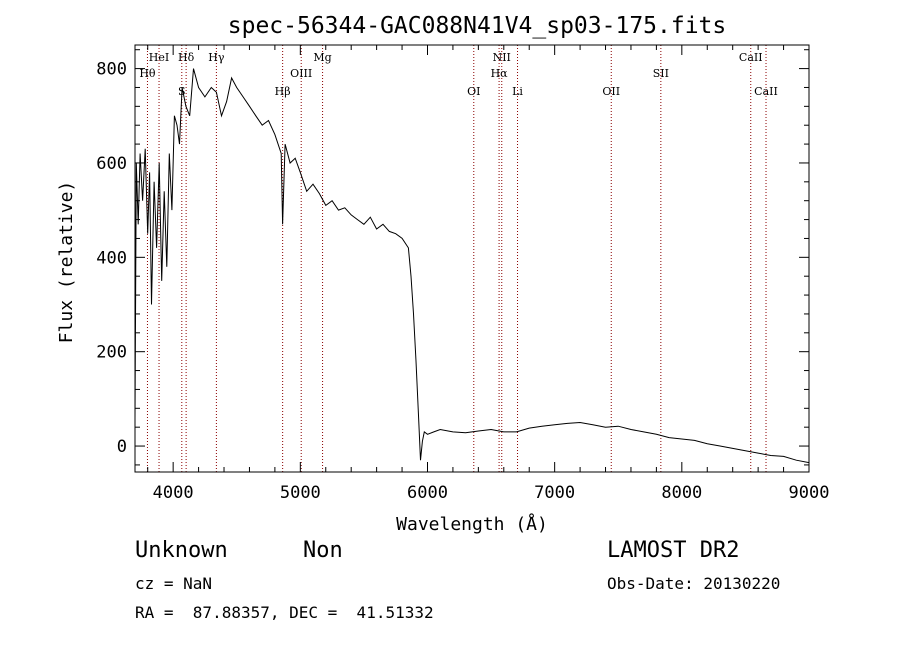 The height and width of the screenshot is (649, 900). I want to click on x-tick-label: 5000, so click(300, 493).